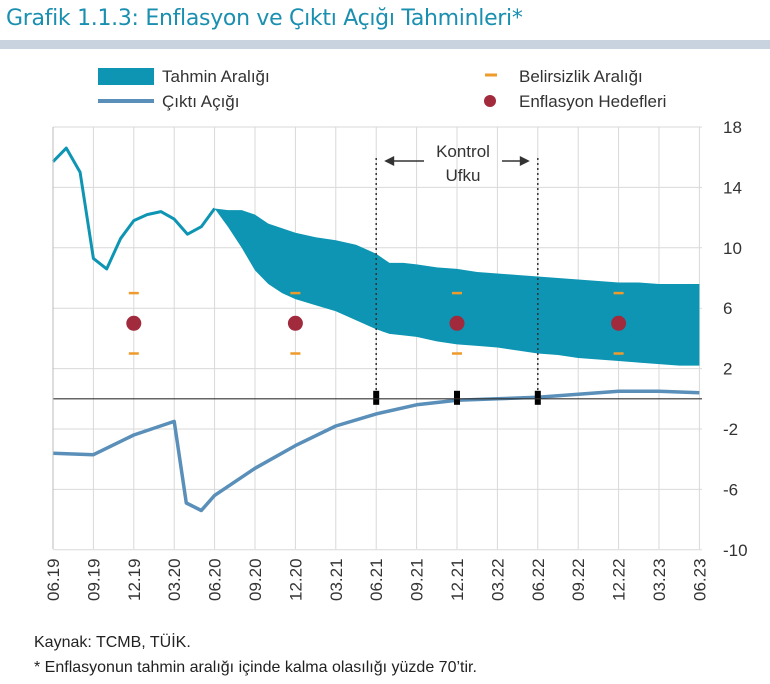 This screenshot has height=684, width=770. What do you see at coordinates (126, 76) in the screenshot?
I see `legend-band-swatch` at bounding box center [126, 76].